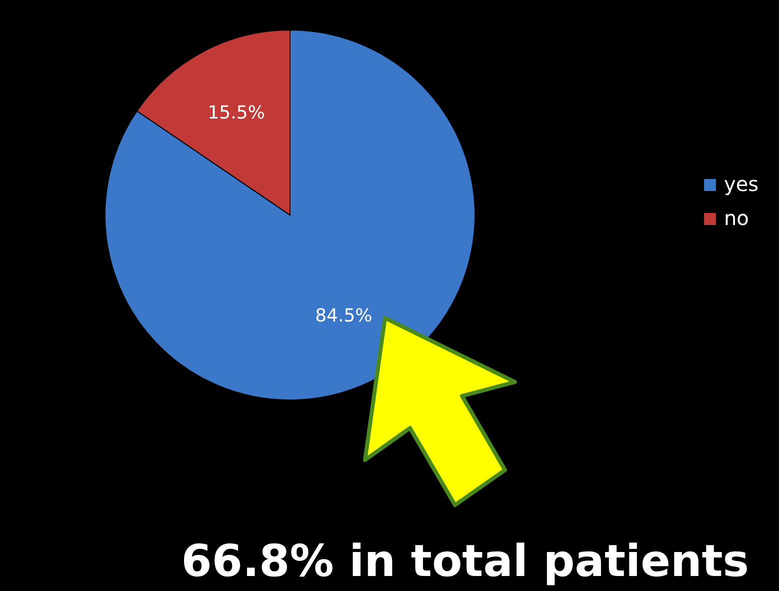 The width and height of the screenshot is (779, 591). I want to click on data-label: 84.5%, so click(343, 315).